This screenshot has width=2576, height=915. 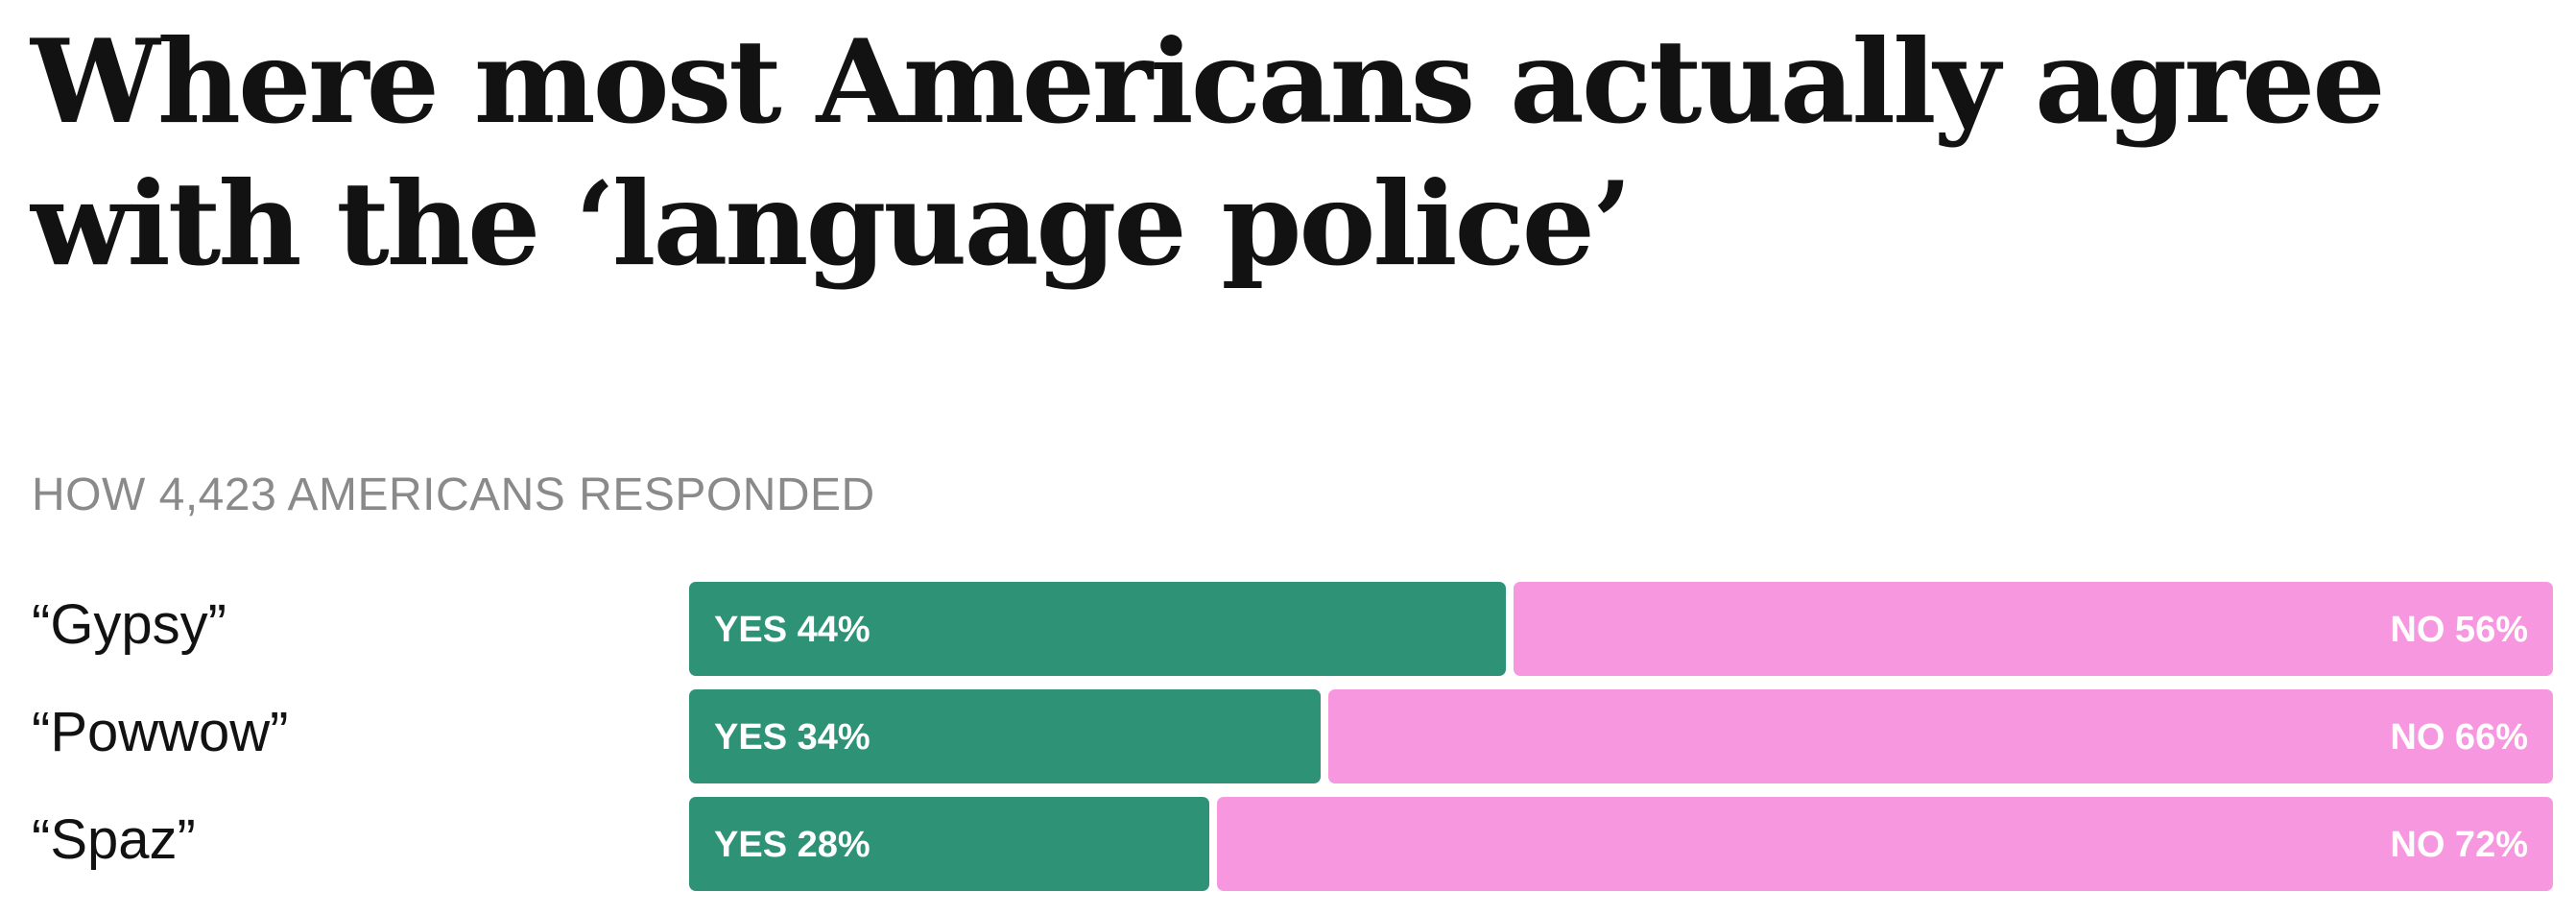 I want to click on category-label: “Powwow”, so click(x=160, y=732).